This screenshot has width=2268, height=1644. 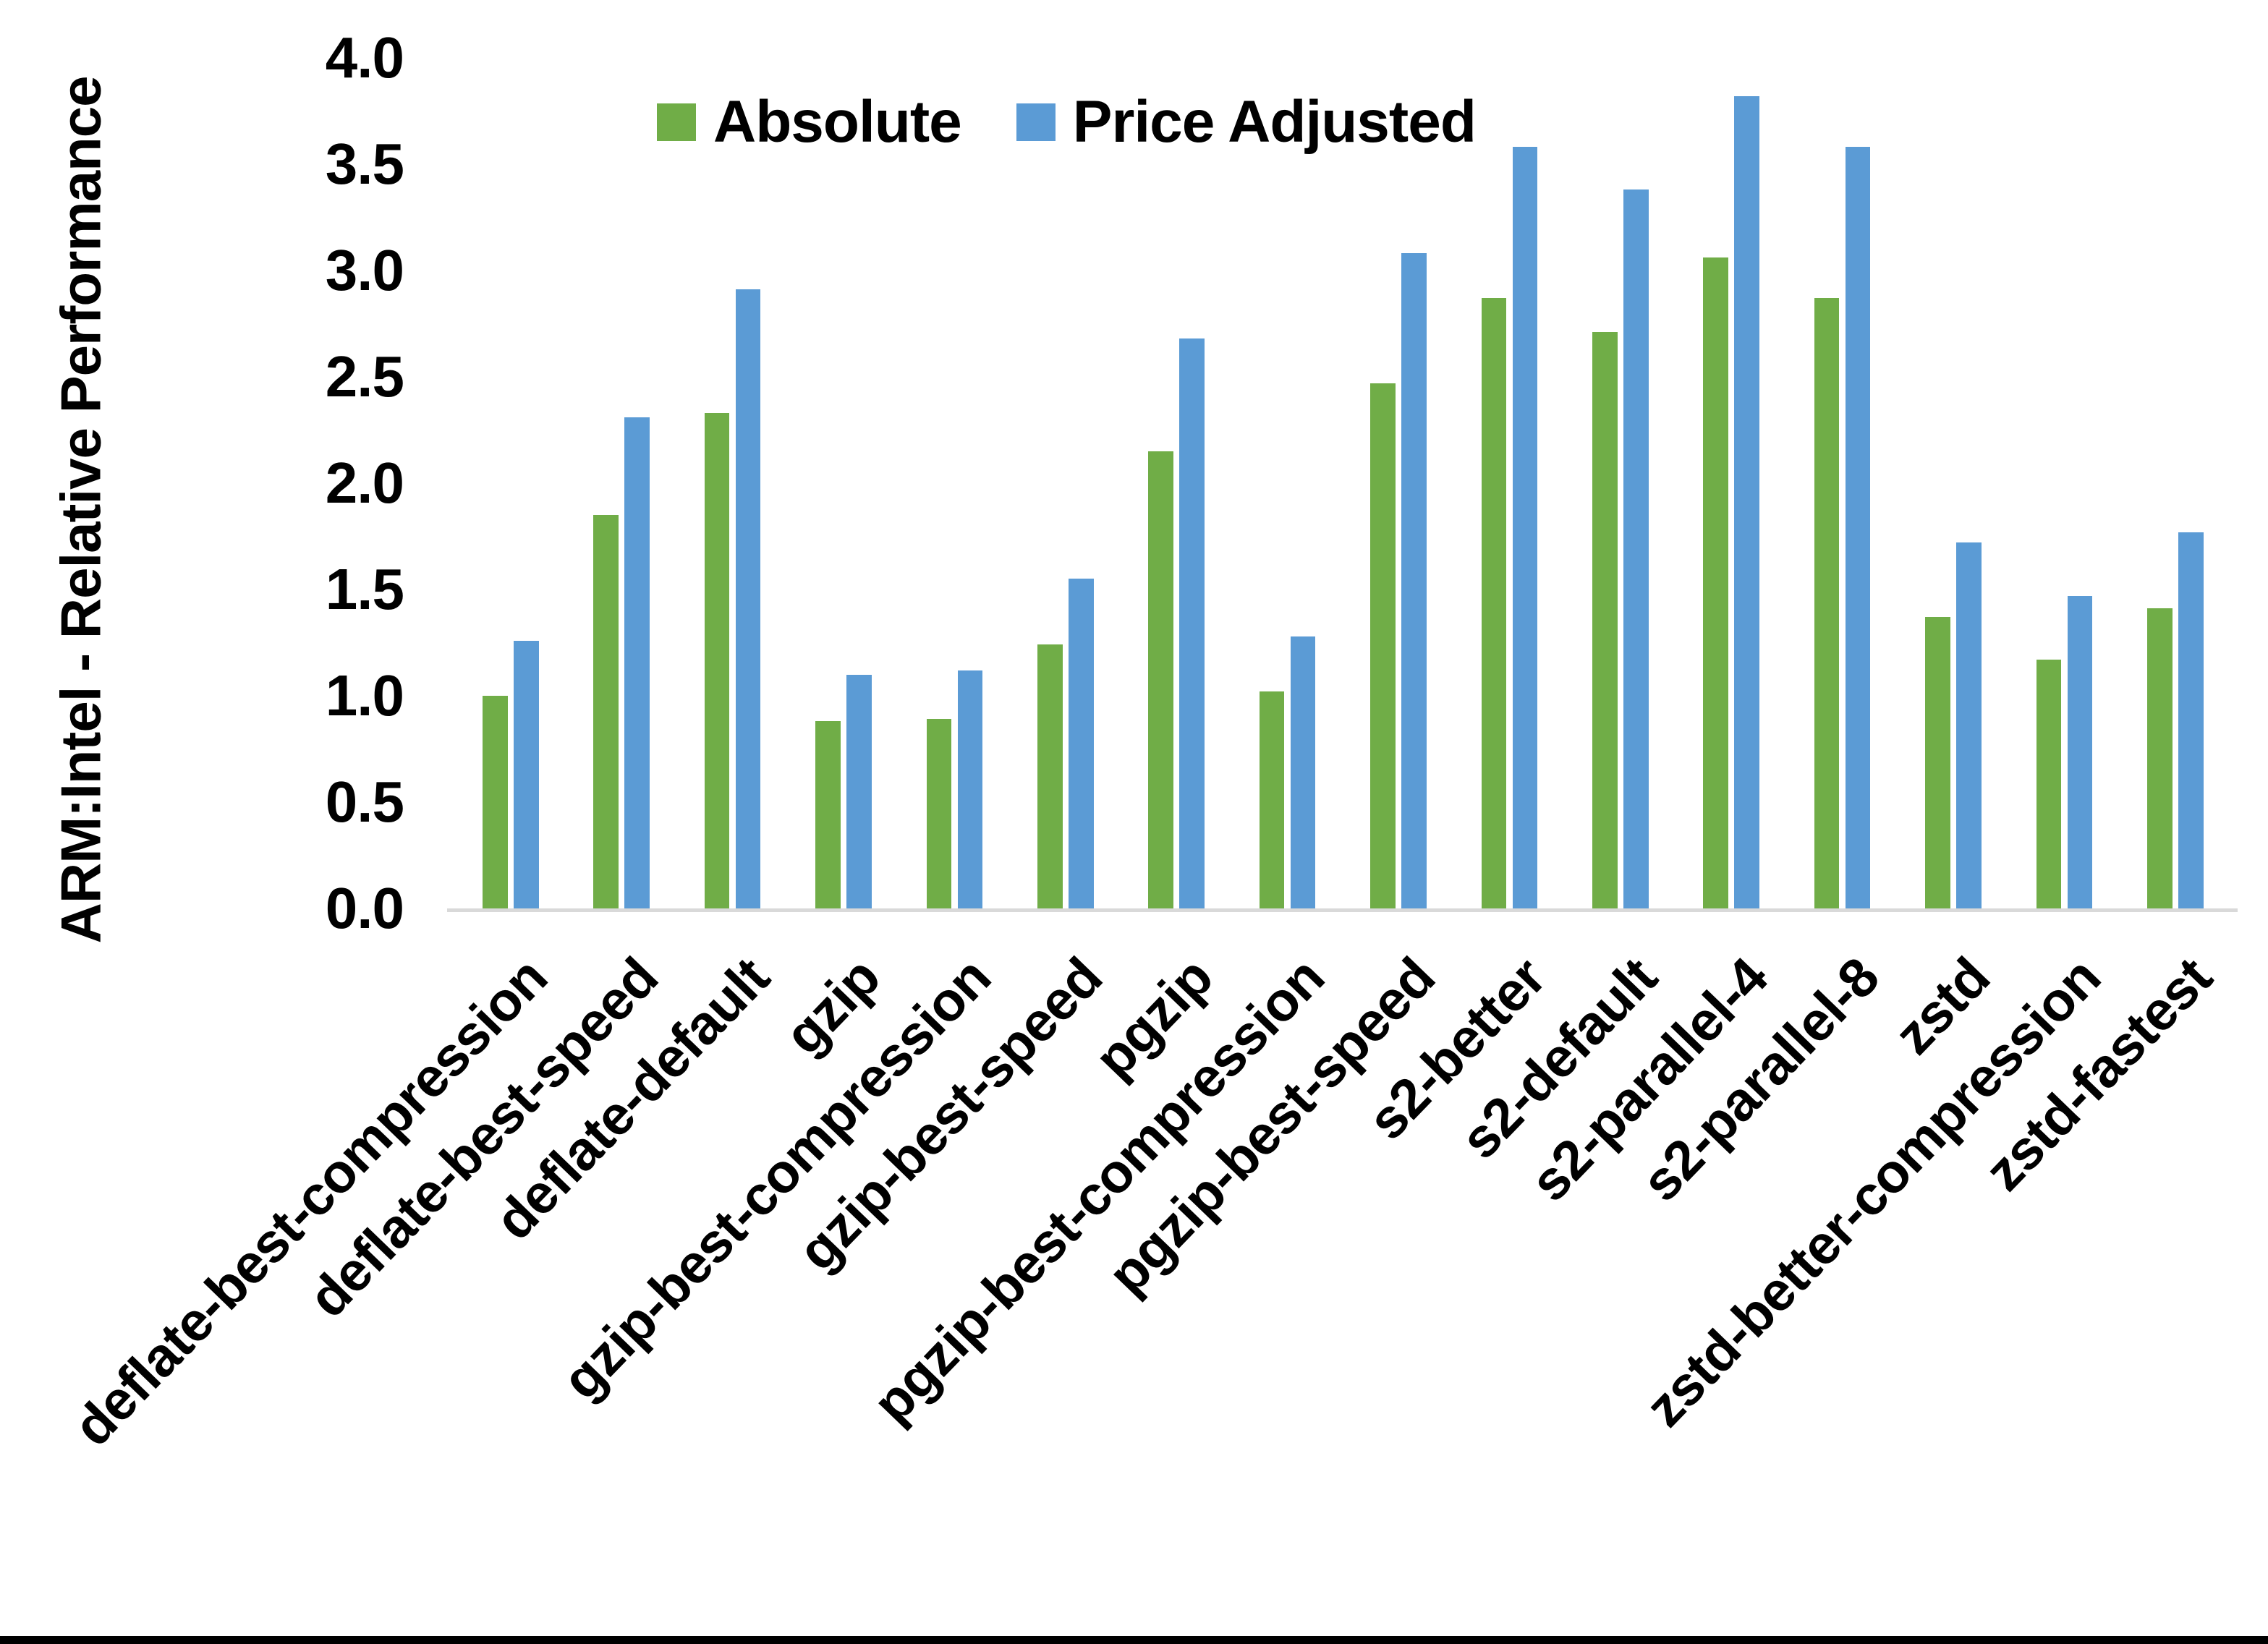 I want to click on y-tick-label: 1.0, so click(x=364, y=695).